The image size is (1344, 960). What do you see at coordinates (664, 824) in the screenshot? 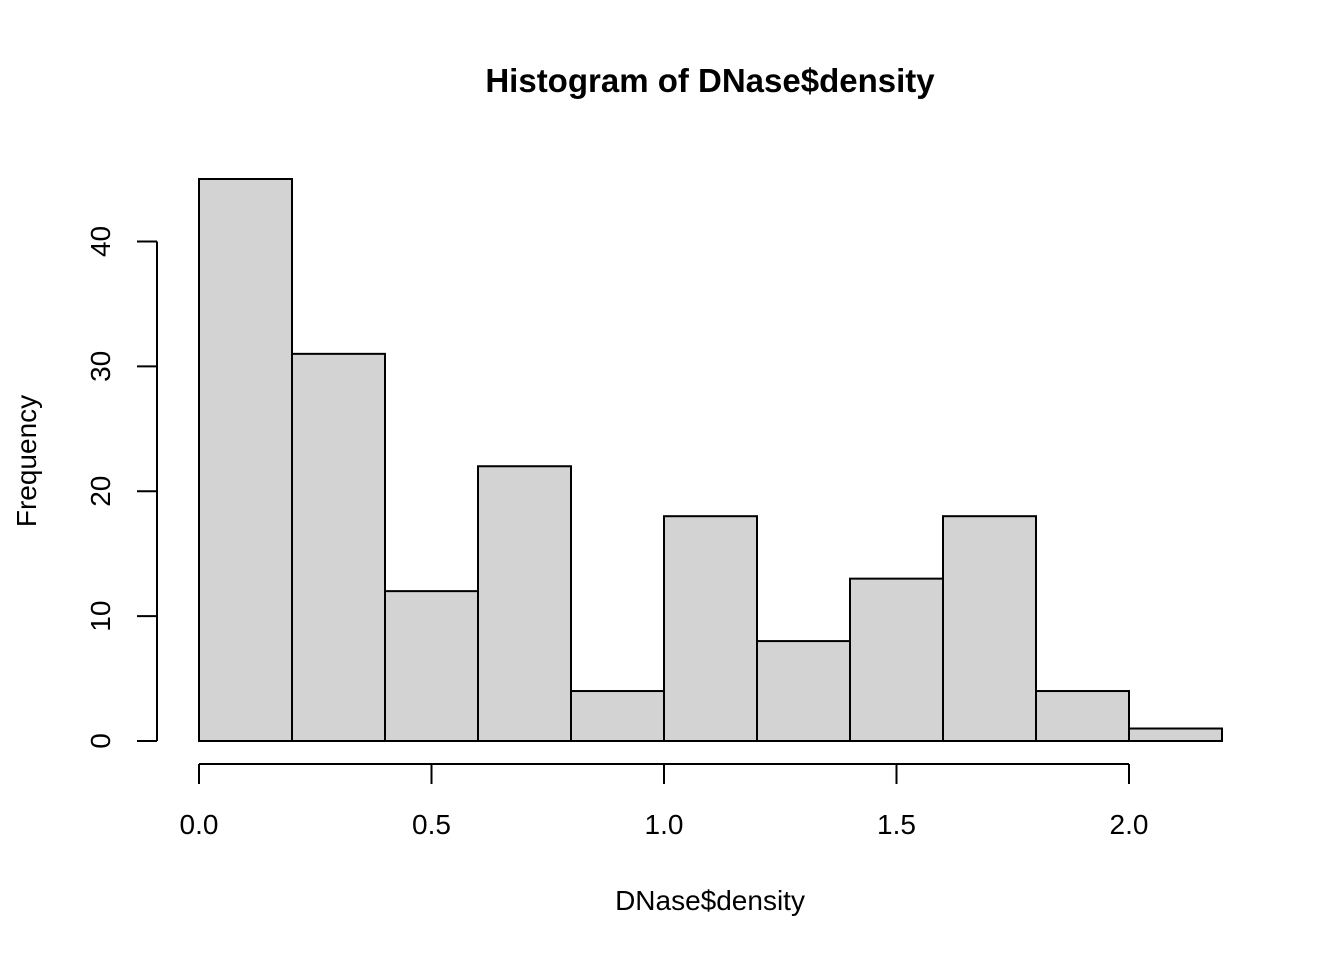
I see `x-tick-label: 1.0` at bounding box center [664, 824].